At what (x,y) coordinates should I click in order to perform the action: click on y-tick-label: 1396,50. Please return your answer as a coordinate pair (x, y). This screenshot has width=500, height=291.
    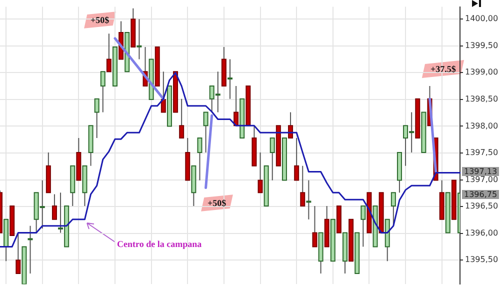
    Looking at the image, I should click on (481, 206).